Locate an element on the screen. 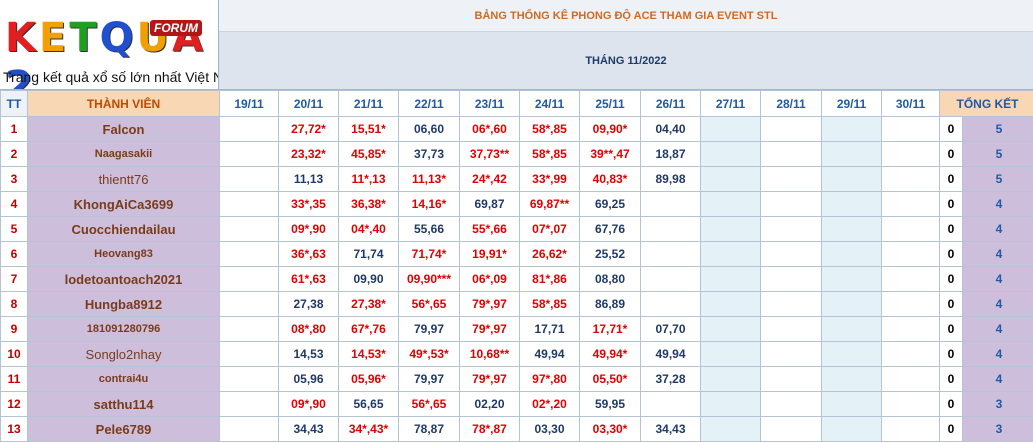 This screenshot has height=442, width=1033. header-total: TỔNG KẾT is located at coordinates (986, 103).